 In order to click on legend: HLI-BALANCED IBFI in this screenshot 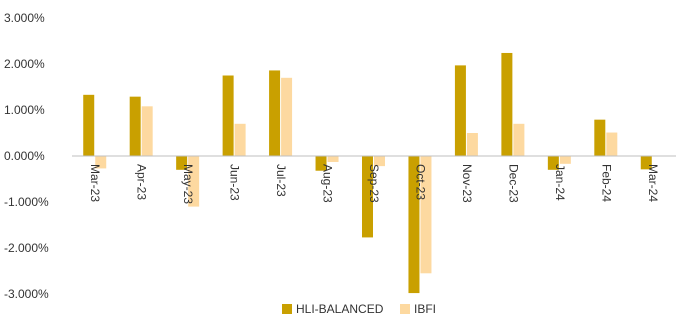, I will do `click(359, 309)`.